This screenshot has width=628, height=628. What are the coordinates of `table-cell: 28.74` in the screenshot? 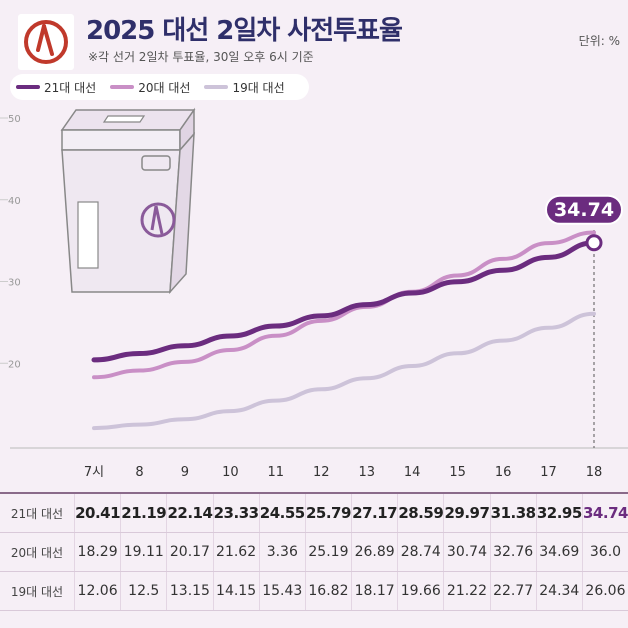 It's located at (420, 552).